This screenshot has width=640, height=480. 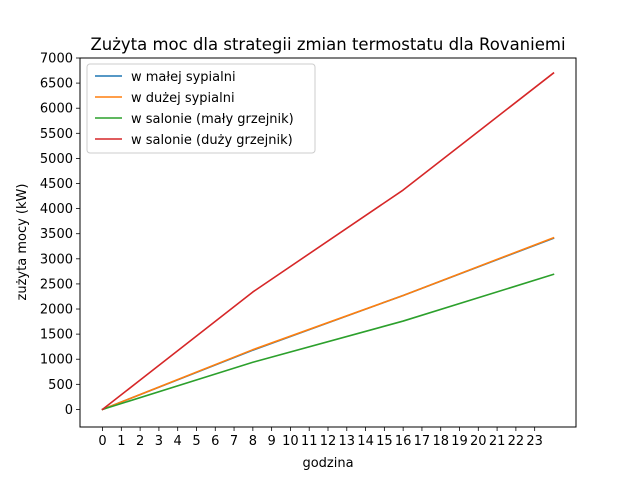 What do you see at coordinates (347, 441) in the screenshot?
I see `x-tick-label: 13` at bounding box center [347, 441].